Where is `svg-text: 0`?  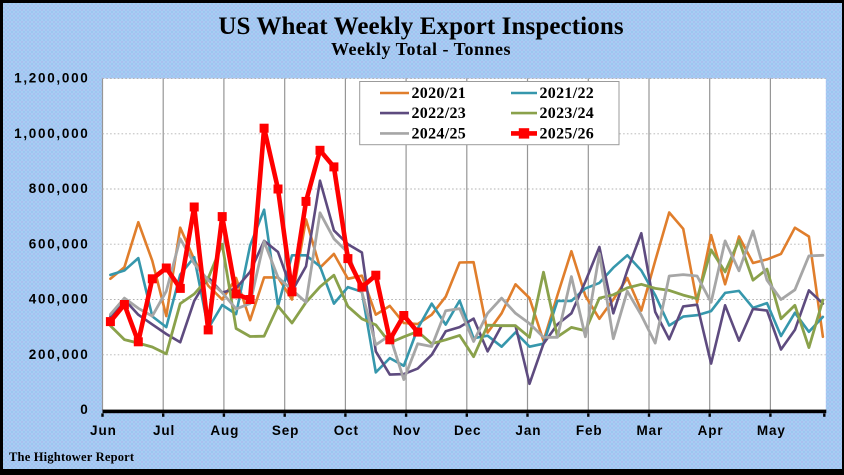 svg-text: 0 is located at coordinates (84, 409).